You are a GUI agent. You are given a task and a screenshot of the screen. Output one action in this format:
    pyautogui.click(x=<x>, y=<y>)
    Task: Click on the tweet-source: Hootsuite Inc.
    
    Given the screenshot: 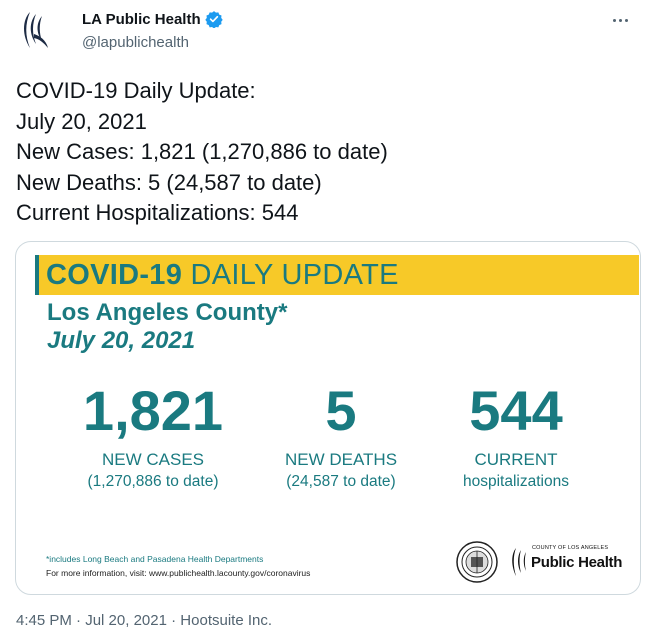 What is the action you would take?
    pyautogui.click(x=226, y=620)
    